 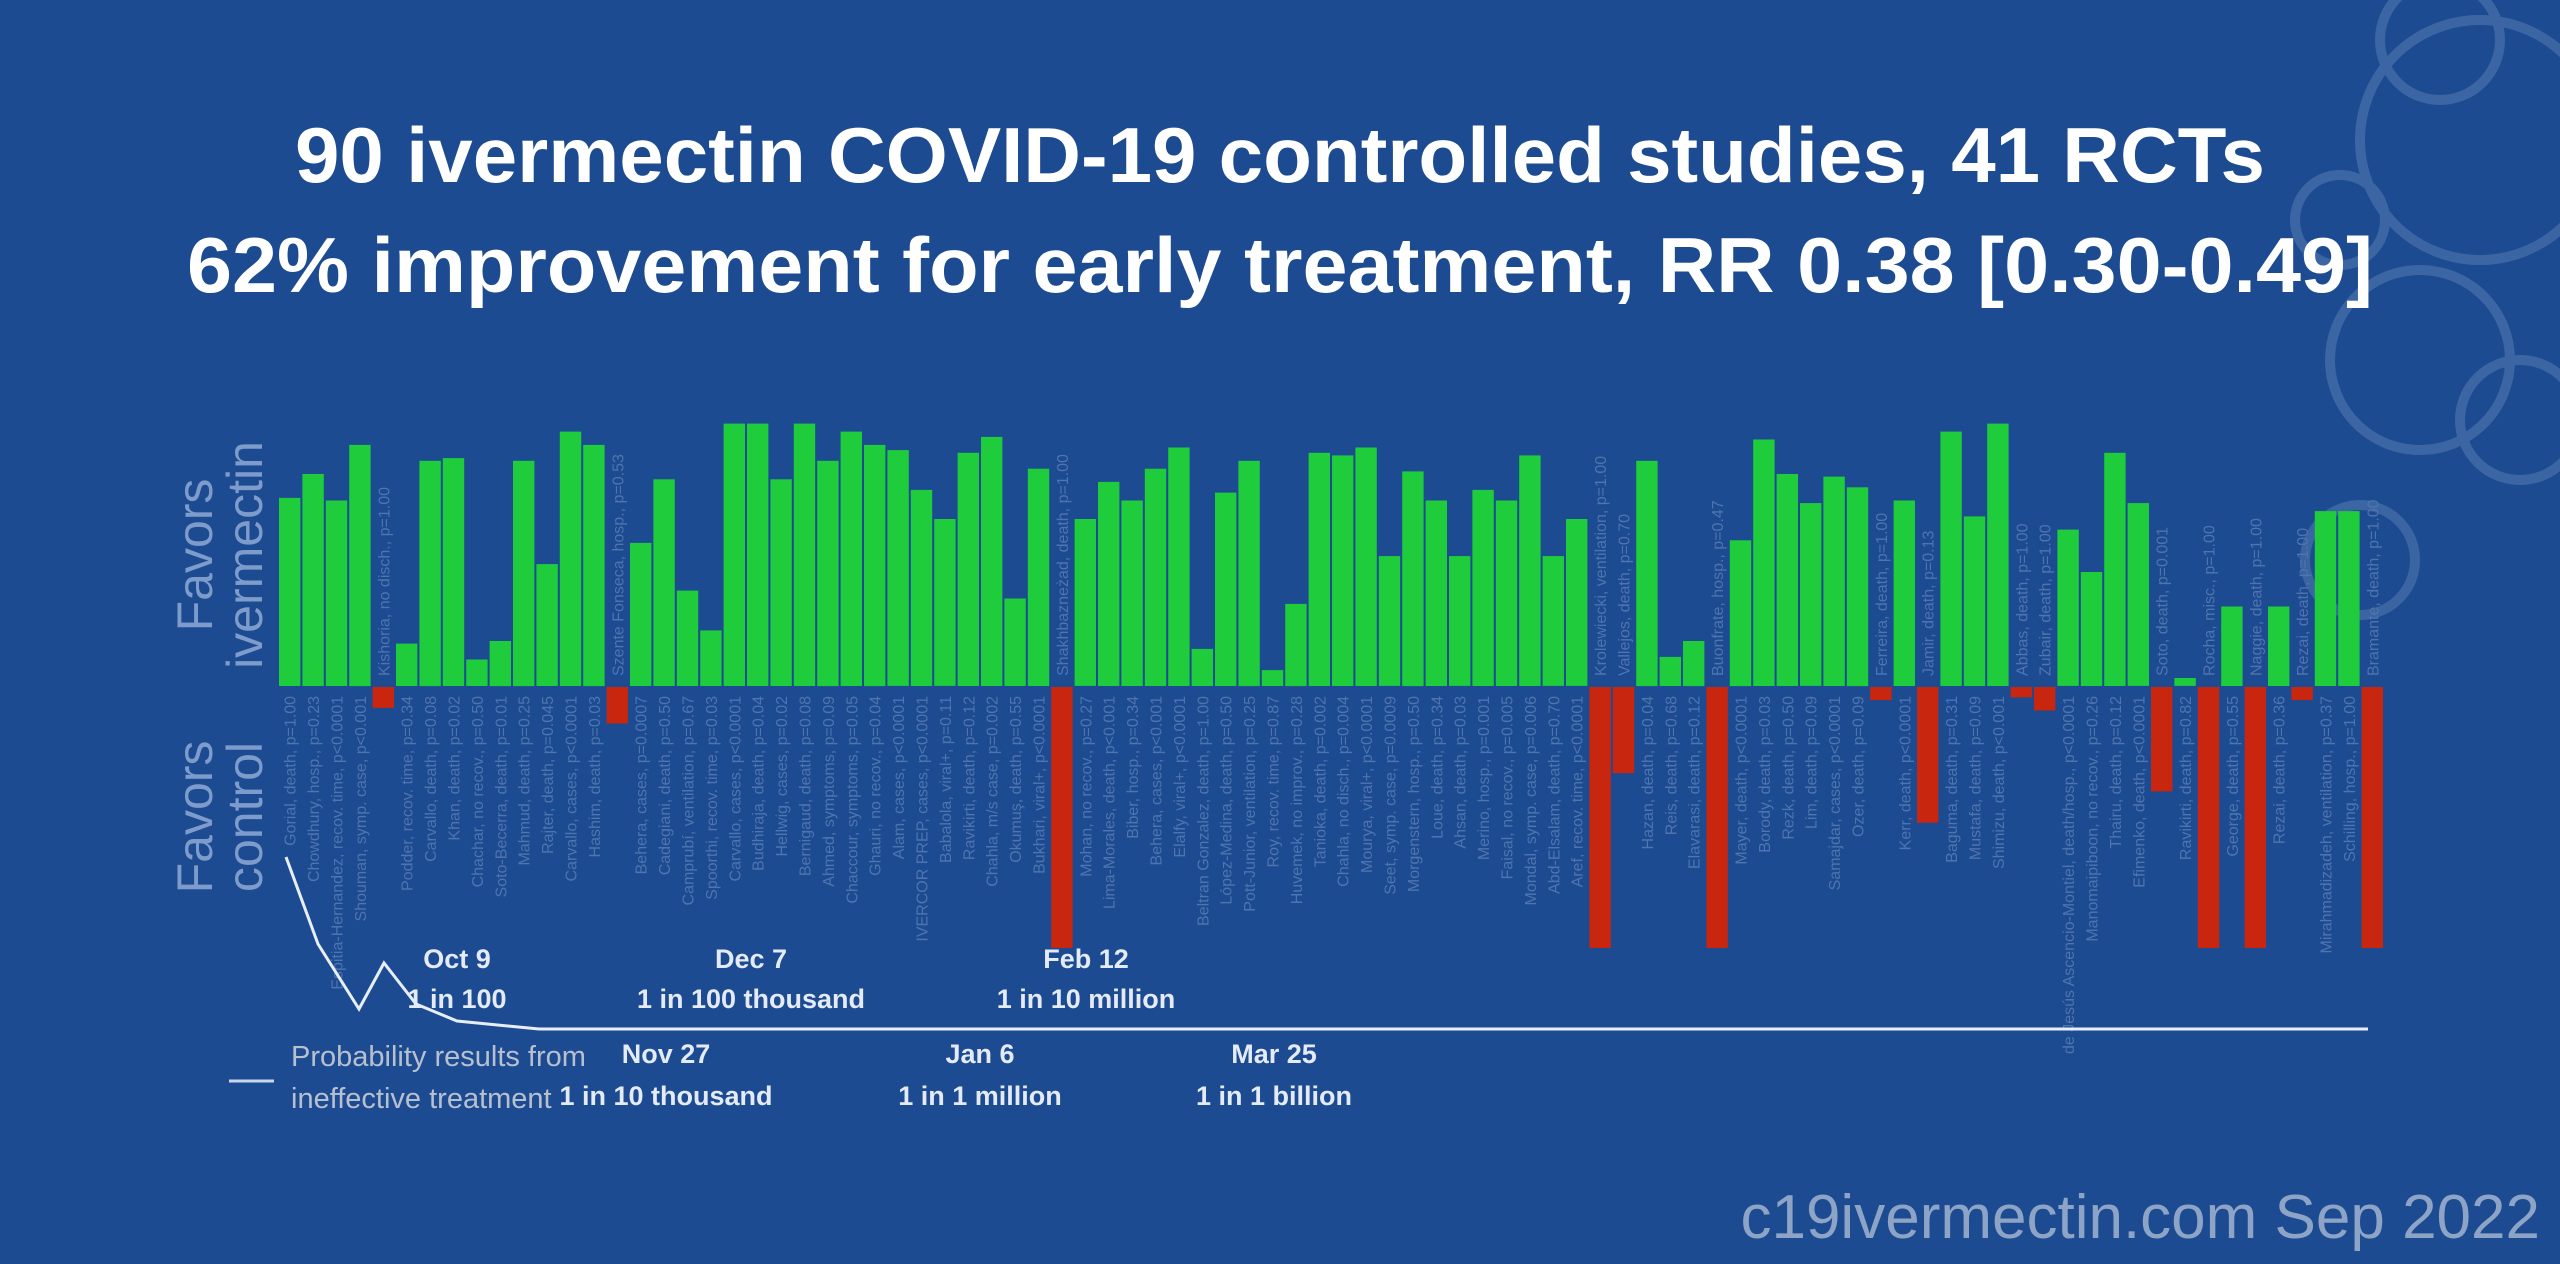 I want to click on study-label: Okumuş, death, p=0.55, so click(x=1016, y=779).